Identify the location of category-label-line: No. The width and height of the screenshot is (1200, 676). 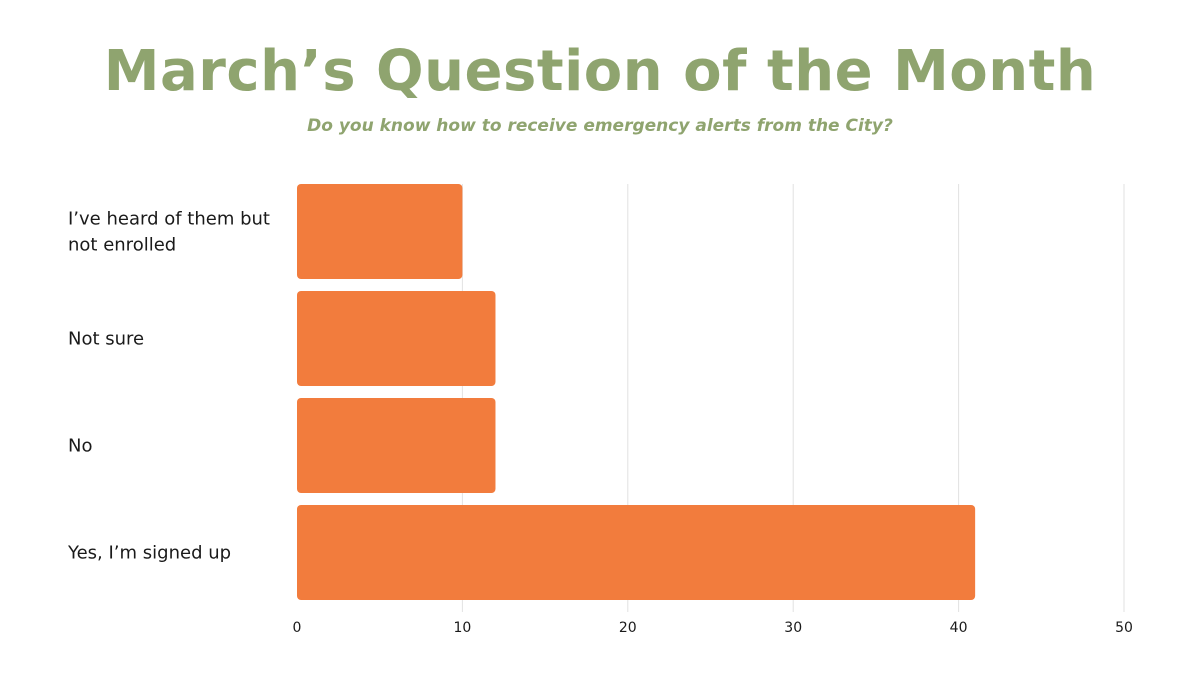
(80, 446).